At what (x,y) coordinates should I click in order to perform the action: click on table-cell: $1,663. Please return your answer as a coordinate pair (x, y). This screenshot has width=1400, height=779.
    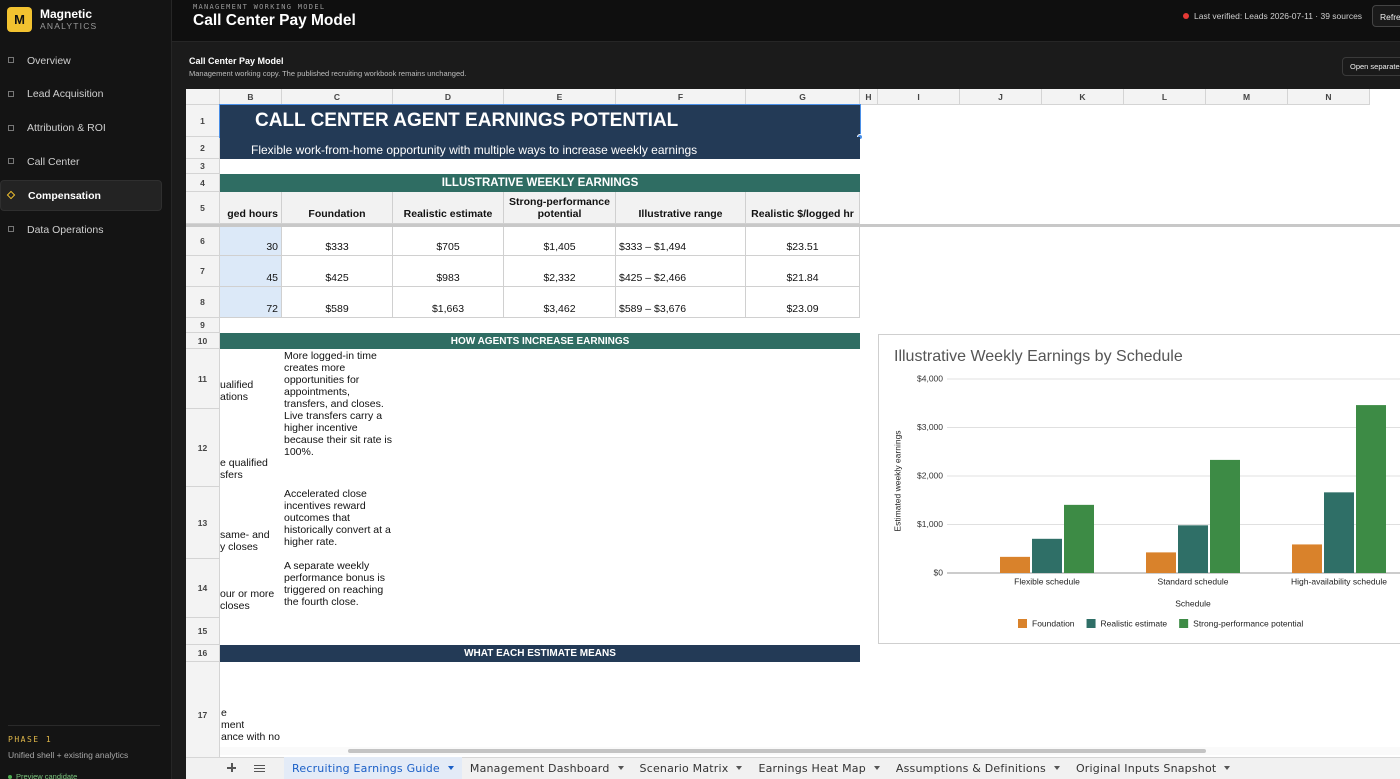
    Looking at the image, I should click on (448, 302).